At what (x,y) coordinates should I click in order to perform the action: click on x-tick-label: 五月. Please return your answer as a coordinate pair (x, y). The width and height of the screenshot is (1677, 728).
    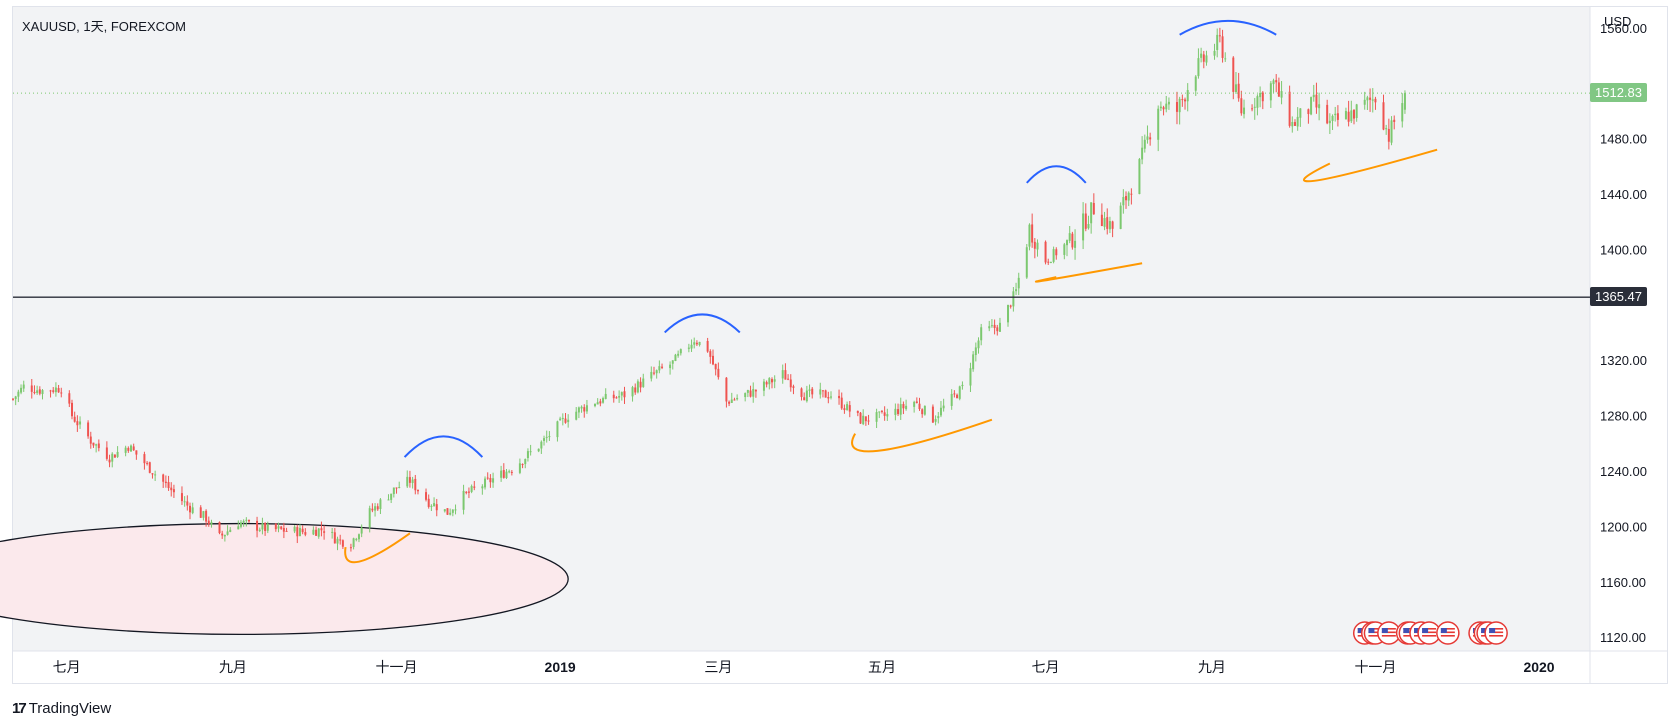
    Looking at the image, I should click on (882, 667).